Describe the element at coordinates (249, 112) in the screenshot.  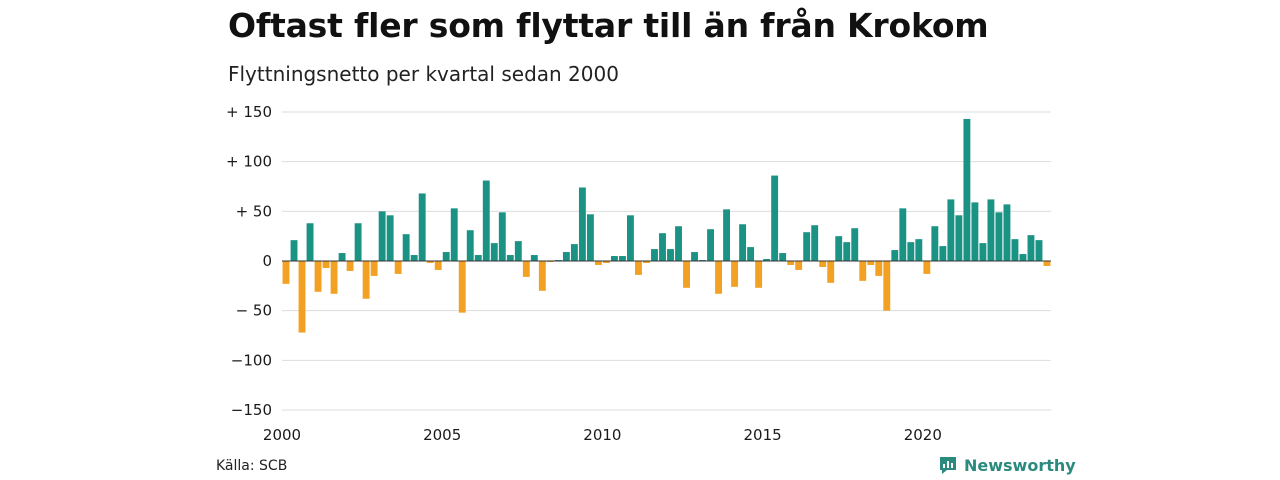
I see `y-tick-label: + 150` at that location.